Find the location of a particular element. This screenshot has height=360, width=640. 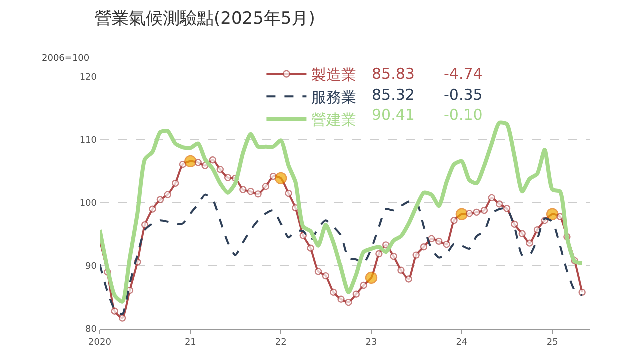

x-tick-label: 25 is located at coordinates (552, 343).